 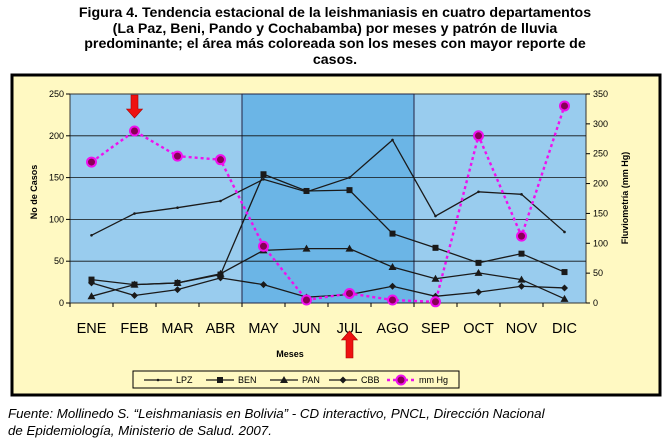 I want to click on series-line-pan, so click(x=328, y=274).